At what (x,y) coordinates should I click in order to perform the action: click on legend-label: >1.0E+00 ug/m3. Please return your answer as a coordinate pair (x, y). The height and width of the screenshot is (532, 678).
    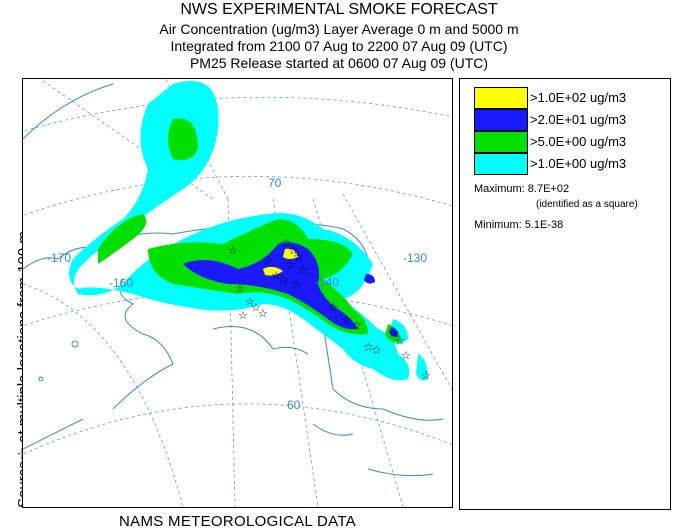
    Looking at the image, I should click on (578, 163).